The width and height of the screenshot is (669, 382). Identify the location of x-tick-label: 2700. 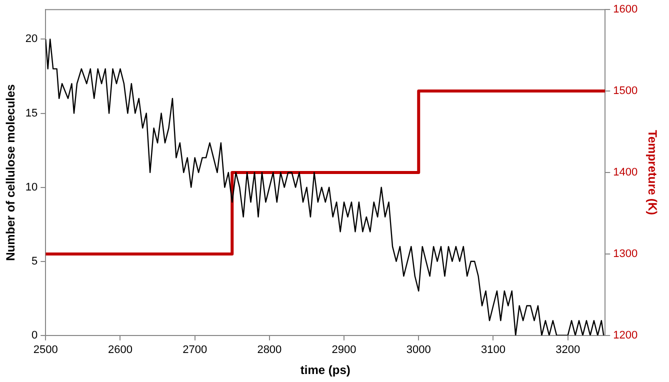
(195, 350).